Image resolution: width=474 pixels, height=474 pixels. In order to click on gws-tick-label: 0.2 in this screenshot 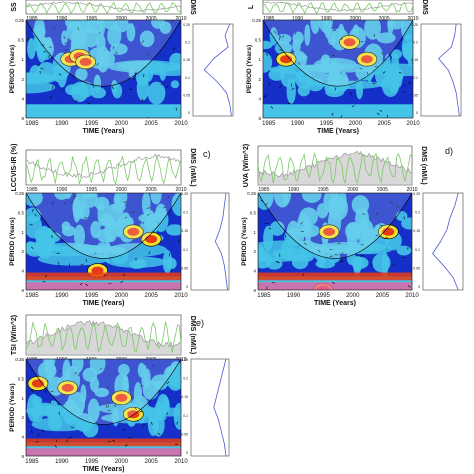, I will do `click(185, 213)`.